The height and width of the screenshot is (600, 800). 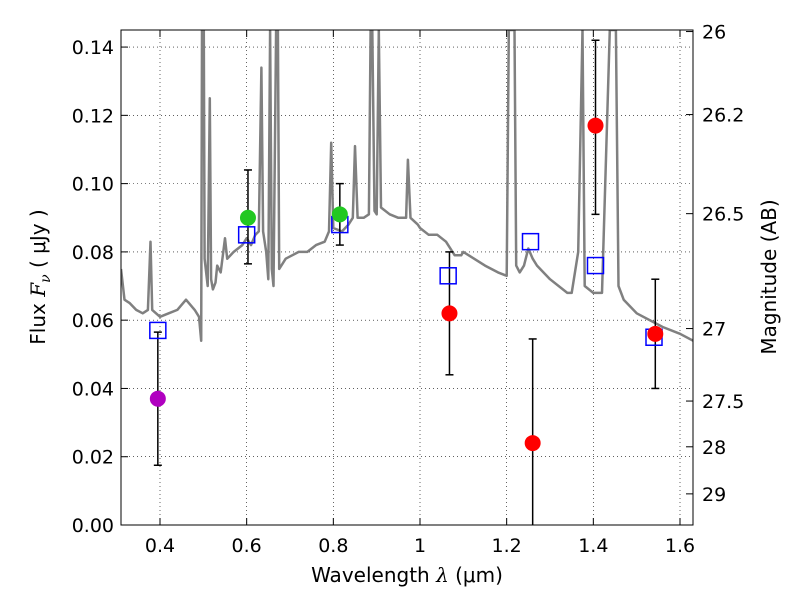 I want to click on y-tick-label: 0.14, so click(x=93, y=48).